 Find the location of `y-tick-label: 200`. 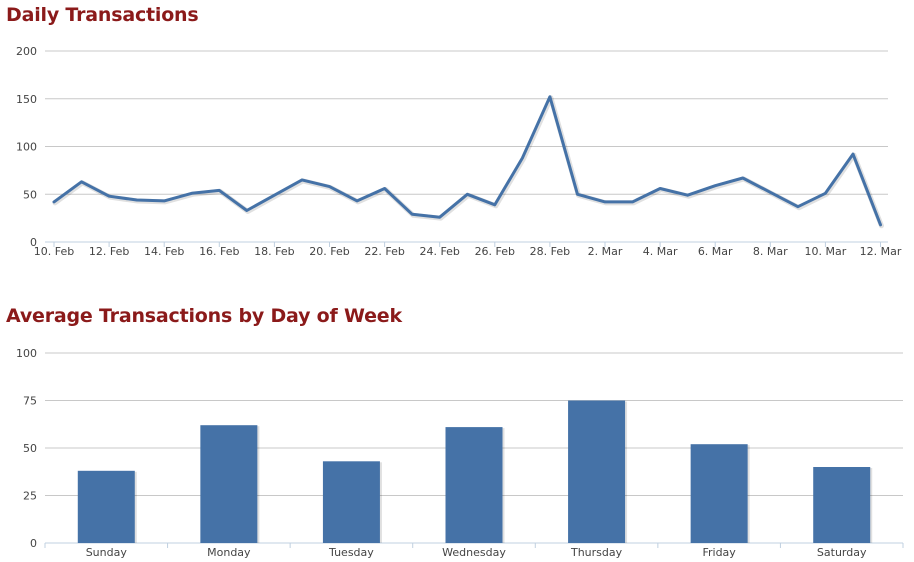

y-tick-label: 200 is located at coordinates (26, 51).